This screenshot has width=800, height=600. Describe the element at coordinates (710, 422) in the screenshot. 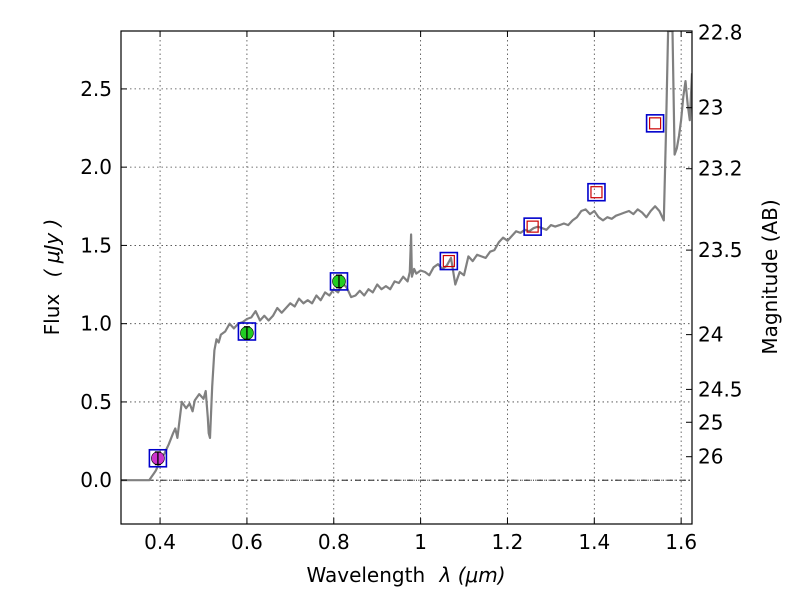

I see `magnitude-tick-label: 25` at that location.